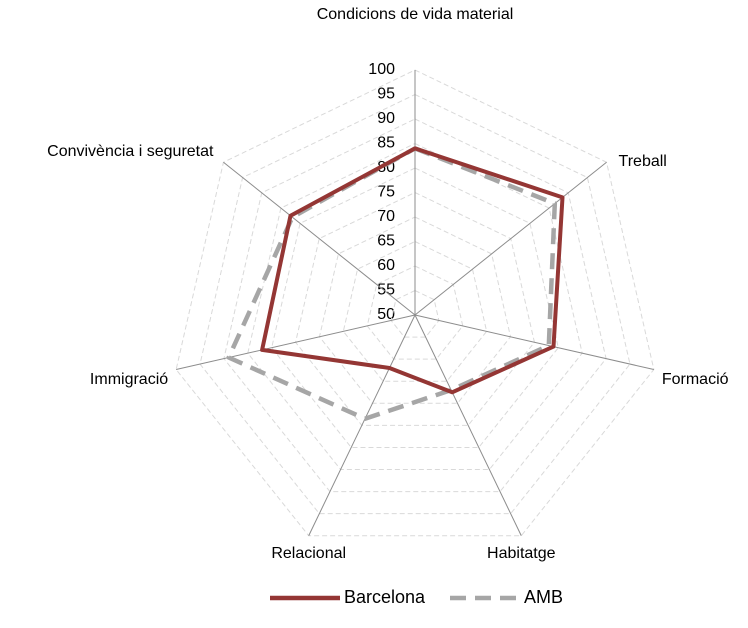 The height and width of the screenshot is (628, 748). I want to click on category-label: Formació, so click(695, 379).